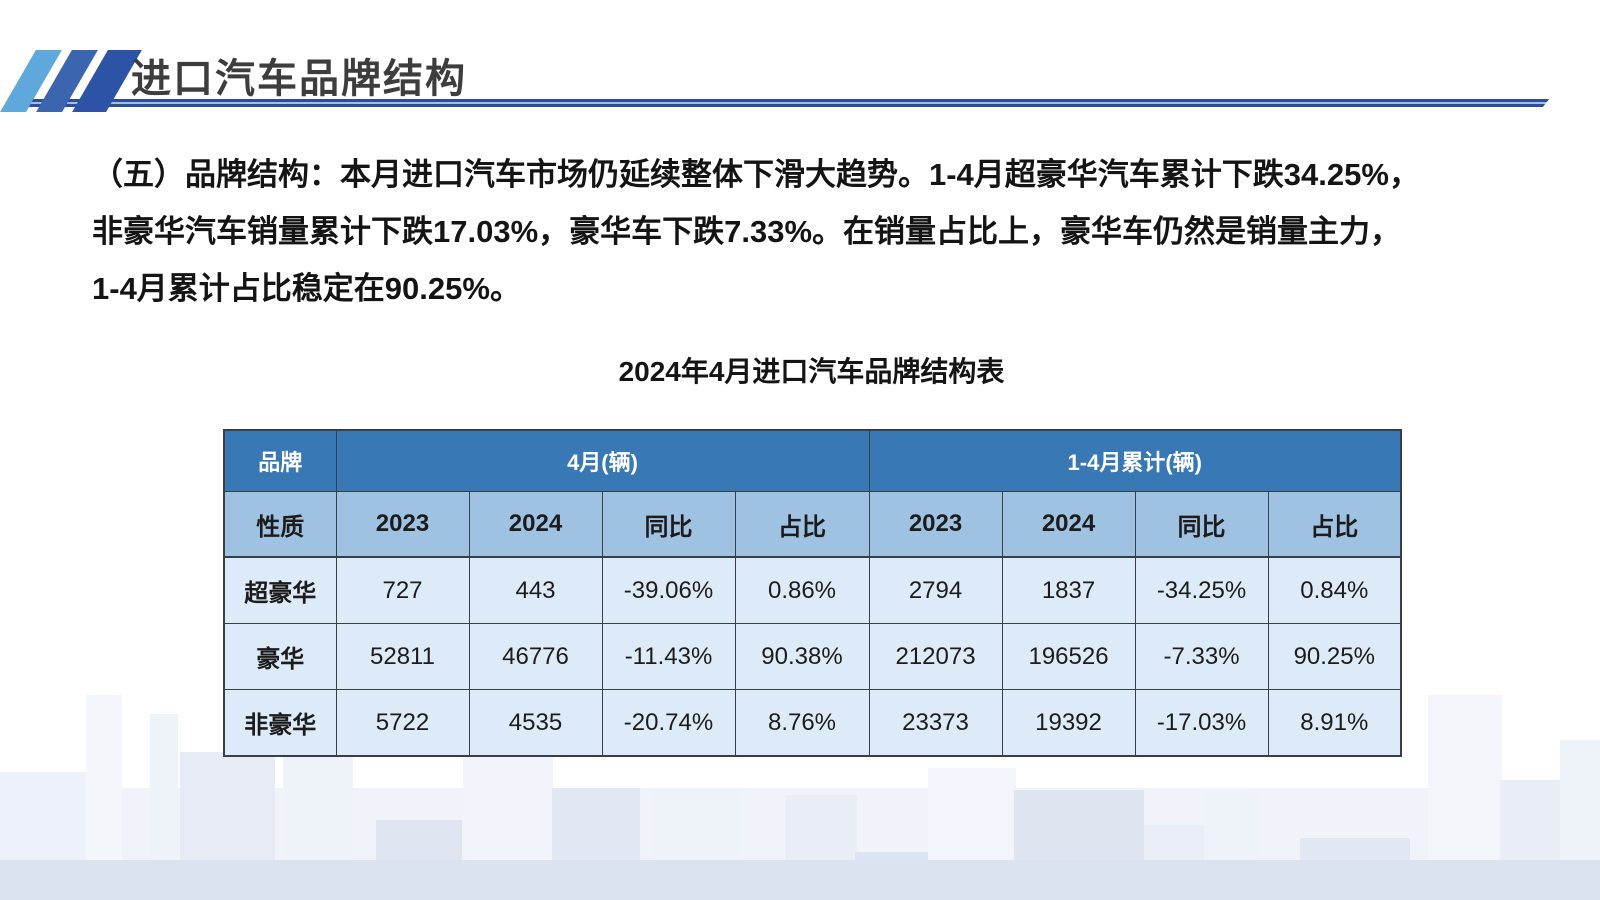 The width and height of the screenshot is (1600, 900). I want to click on row-label: 非豪华, so click(280, 723).